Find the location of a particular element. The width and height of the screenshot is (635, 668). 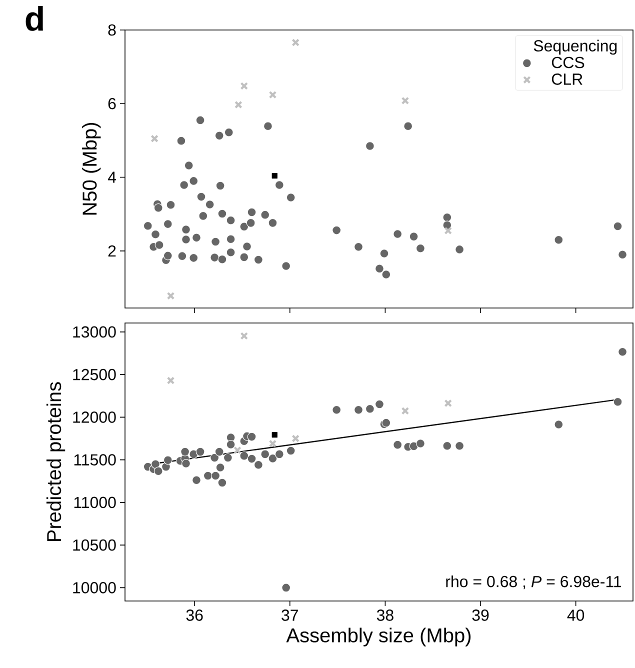

x-tick-label: 39 is located at coordinates (480, 615).